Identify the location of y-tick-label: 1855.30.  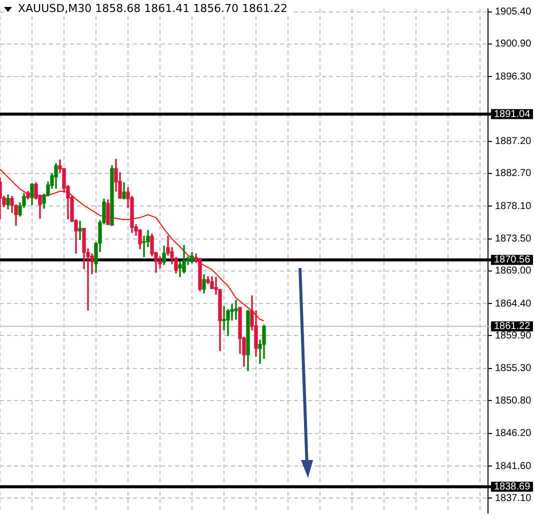
(513, 368).